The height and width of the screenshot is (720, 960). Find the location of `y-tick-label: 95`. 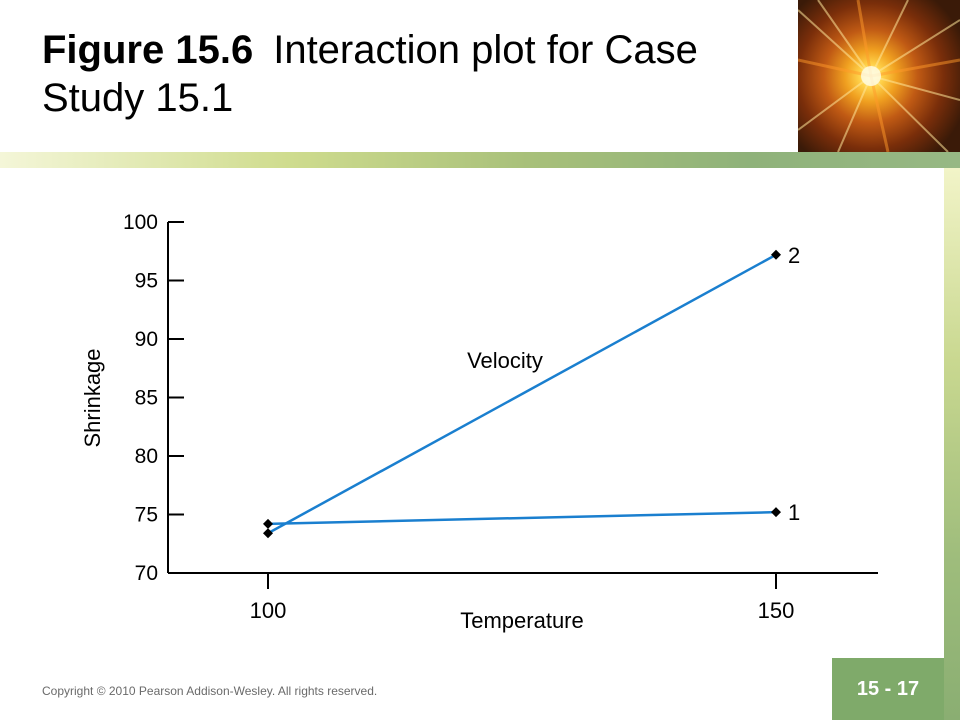

y-tick-label: 95 is located at coordinates (146, 281).